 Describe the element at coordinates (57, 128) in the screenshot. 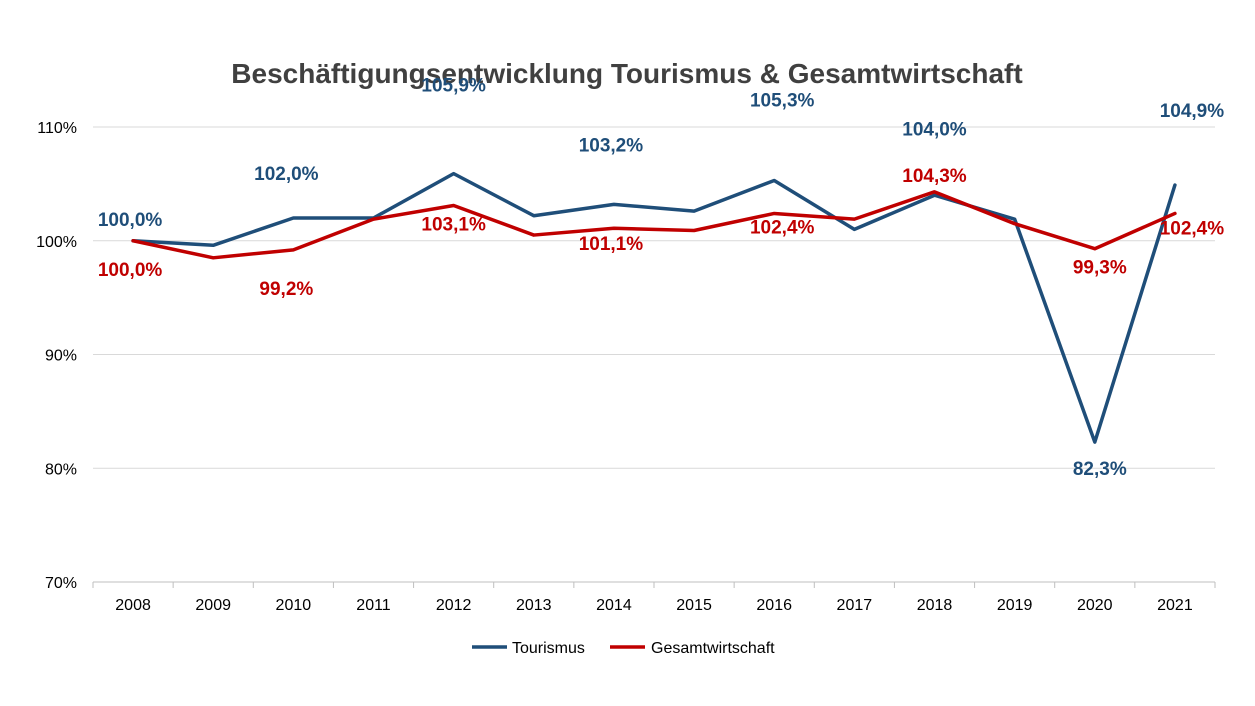

I see `y-tick-label: 110%` at that location.